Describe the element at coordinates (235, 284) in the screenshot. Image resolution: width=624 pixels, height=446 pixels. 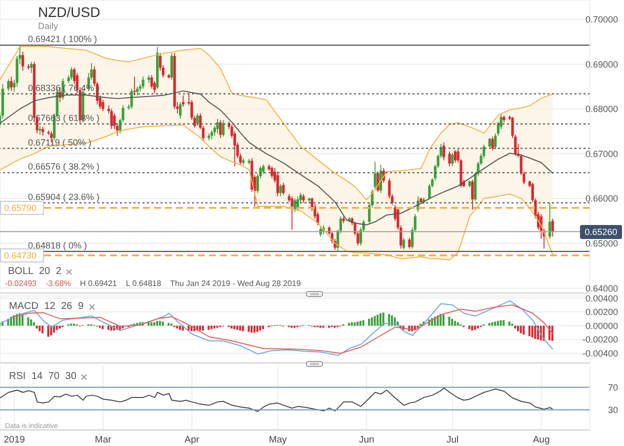
I see `annotation: Thu Jan 24 2019 - Wed Aug 28 2019` at that location.